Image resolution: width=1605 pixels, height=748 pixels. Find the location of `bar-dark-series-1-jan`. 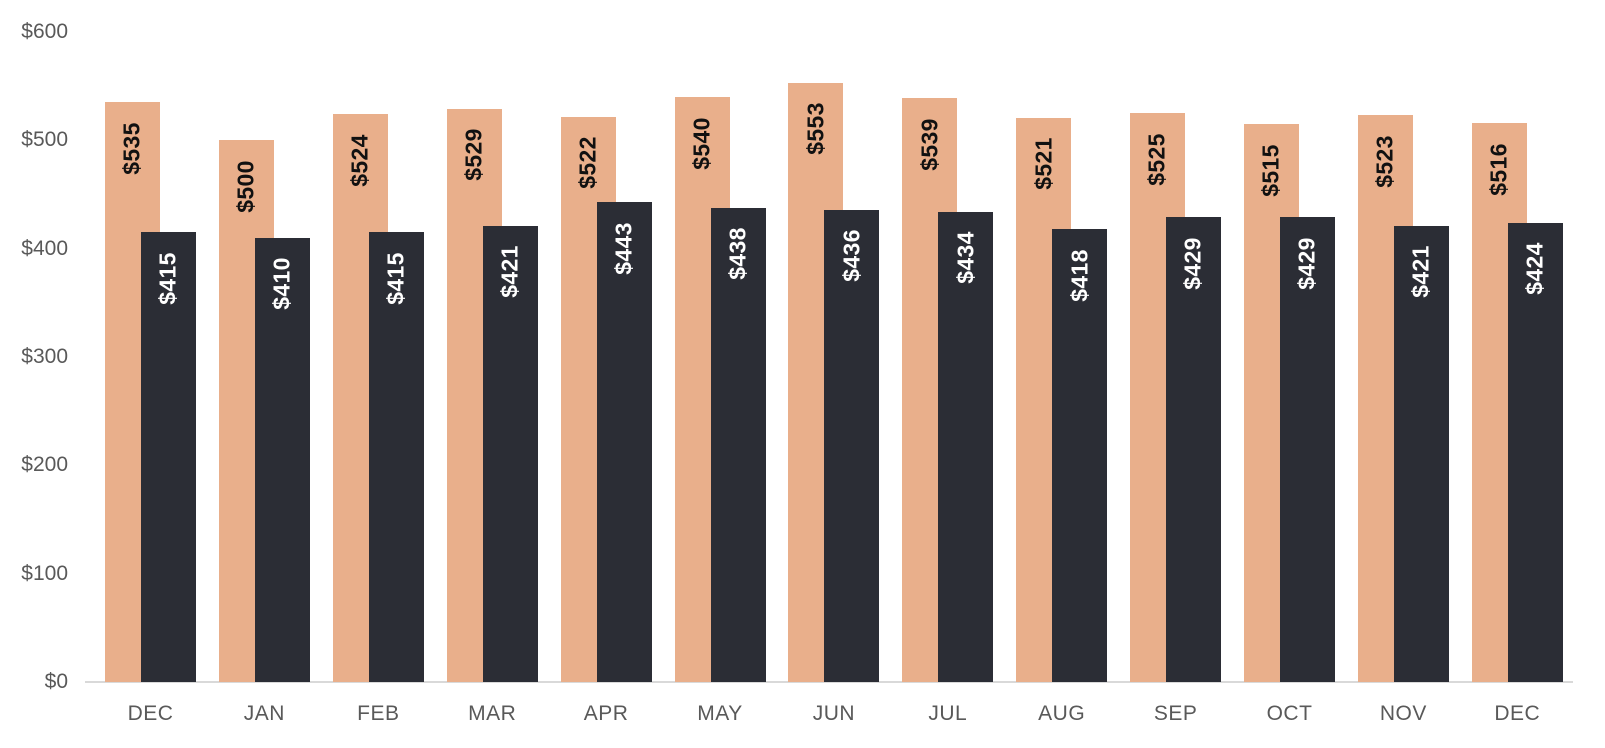

bar-dark-series-1-jan is located at coordinates (282, 459).